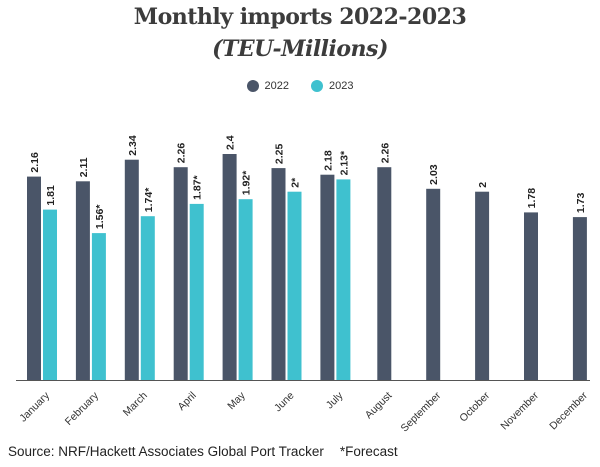  What do you see at coordinates (51, 195) in the screenshot?
I see `value-label-2023-january: 1.81` at bounding box center [51, 195].